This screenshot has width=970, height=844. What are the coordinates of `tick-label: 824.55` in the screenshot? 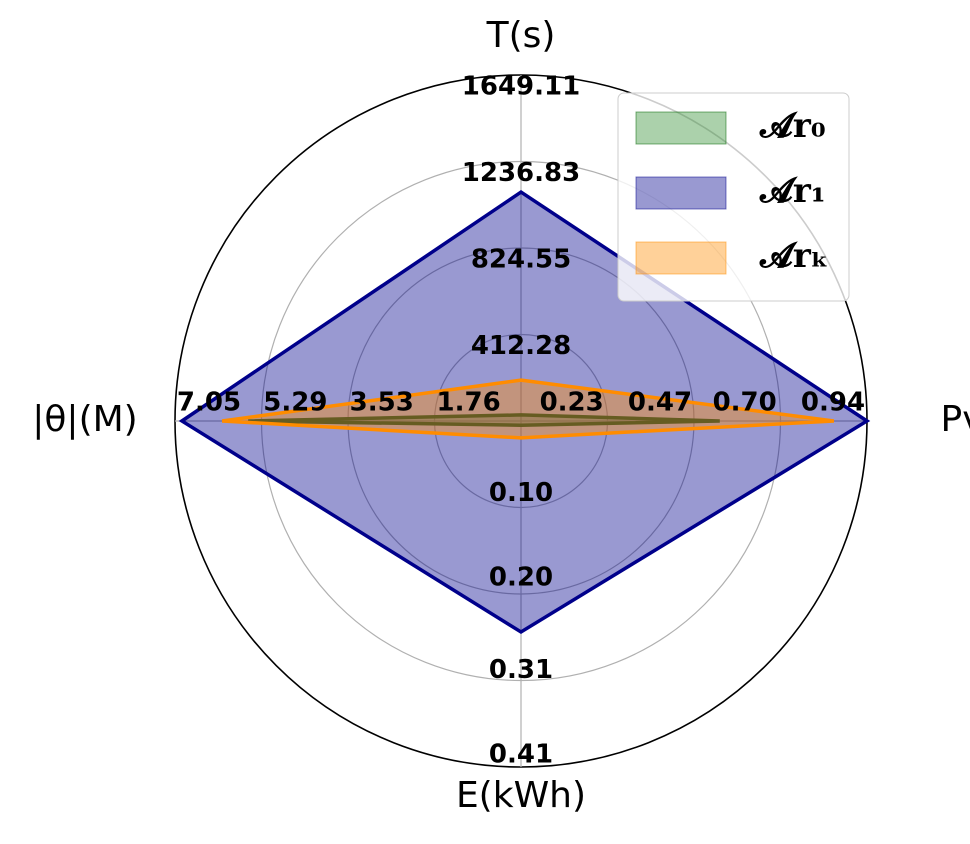 It's located at (521, 260).